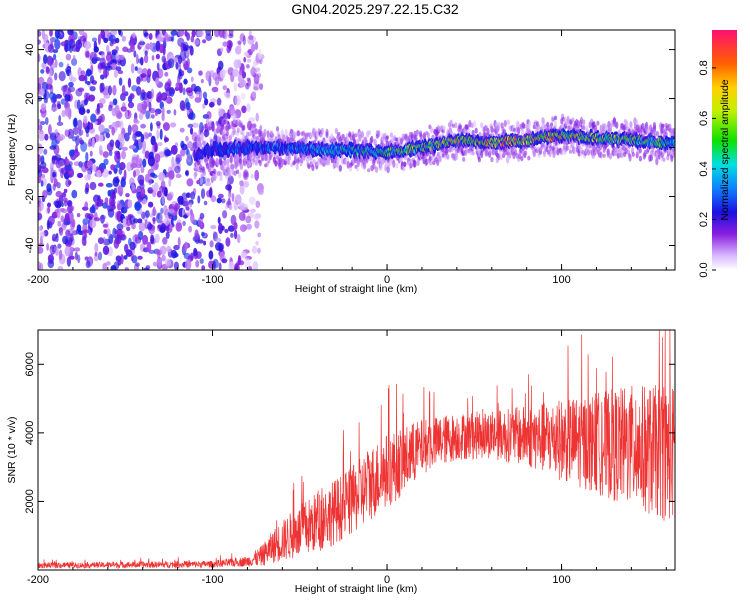 Image resolution: width=750 pixels, height=600 pixels. I want to click on x-tick-label: 100, so click(561, 280).